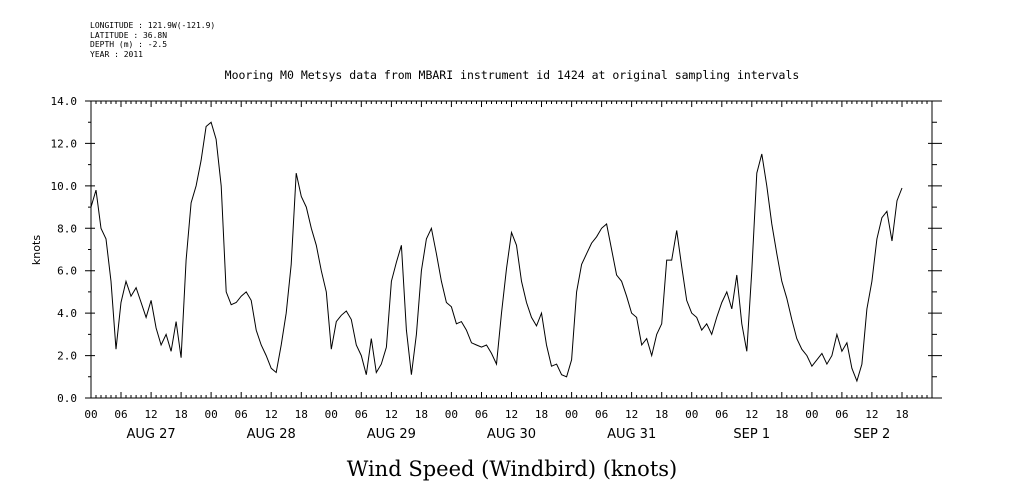 The height and width of the screenshot is (504, 1009). Describe the element at coordinates (36, 250) in the screenshot. I see `y-axis-label: knots` at that location.